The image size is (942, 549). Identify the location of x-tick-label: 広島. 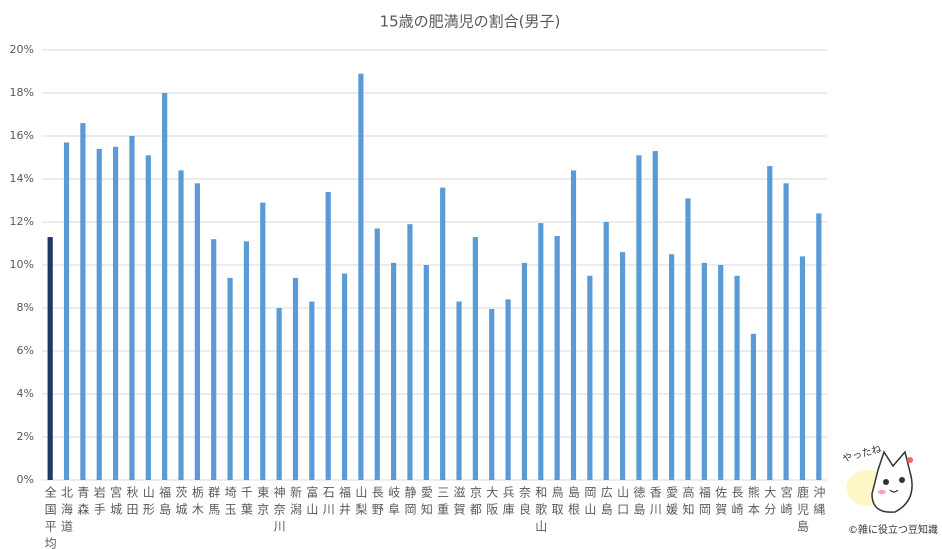
(606, 503).